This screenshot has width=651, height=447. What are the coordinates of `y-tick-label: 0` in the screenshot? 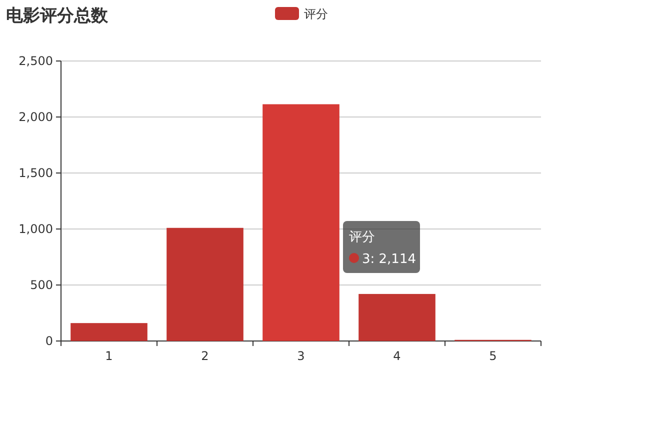 It's located at (49, 341).